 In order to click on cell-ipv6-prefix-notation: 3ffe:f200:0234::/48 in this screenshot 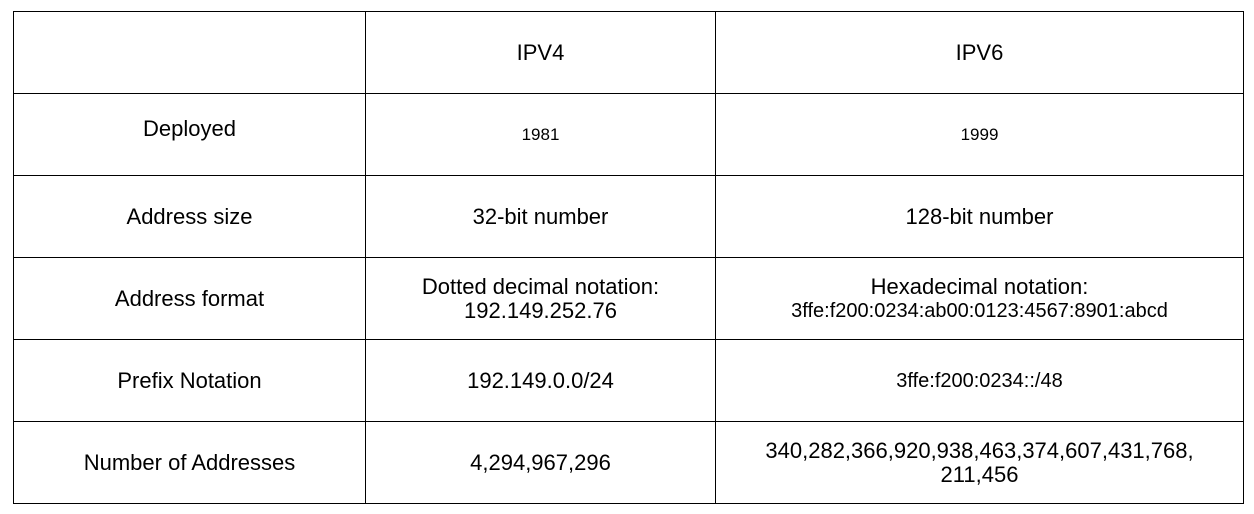, I will do `click(979, 380)`.